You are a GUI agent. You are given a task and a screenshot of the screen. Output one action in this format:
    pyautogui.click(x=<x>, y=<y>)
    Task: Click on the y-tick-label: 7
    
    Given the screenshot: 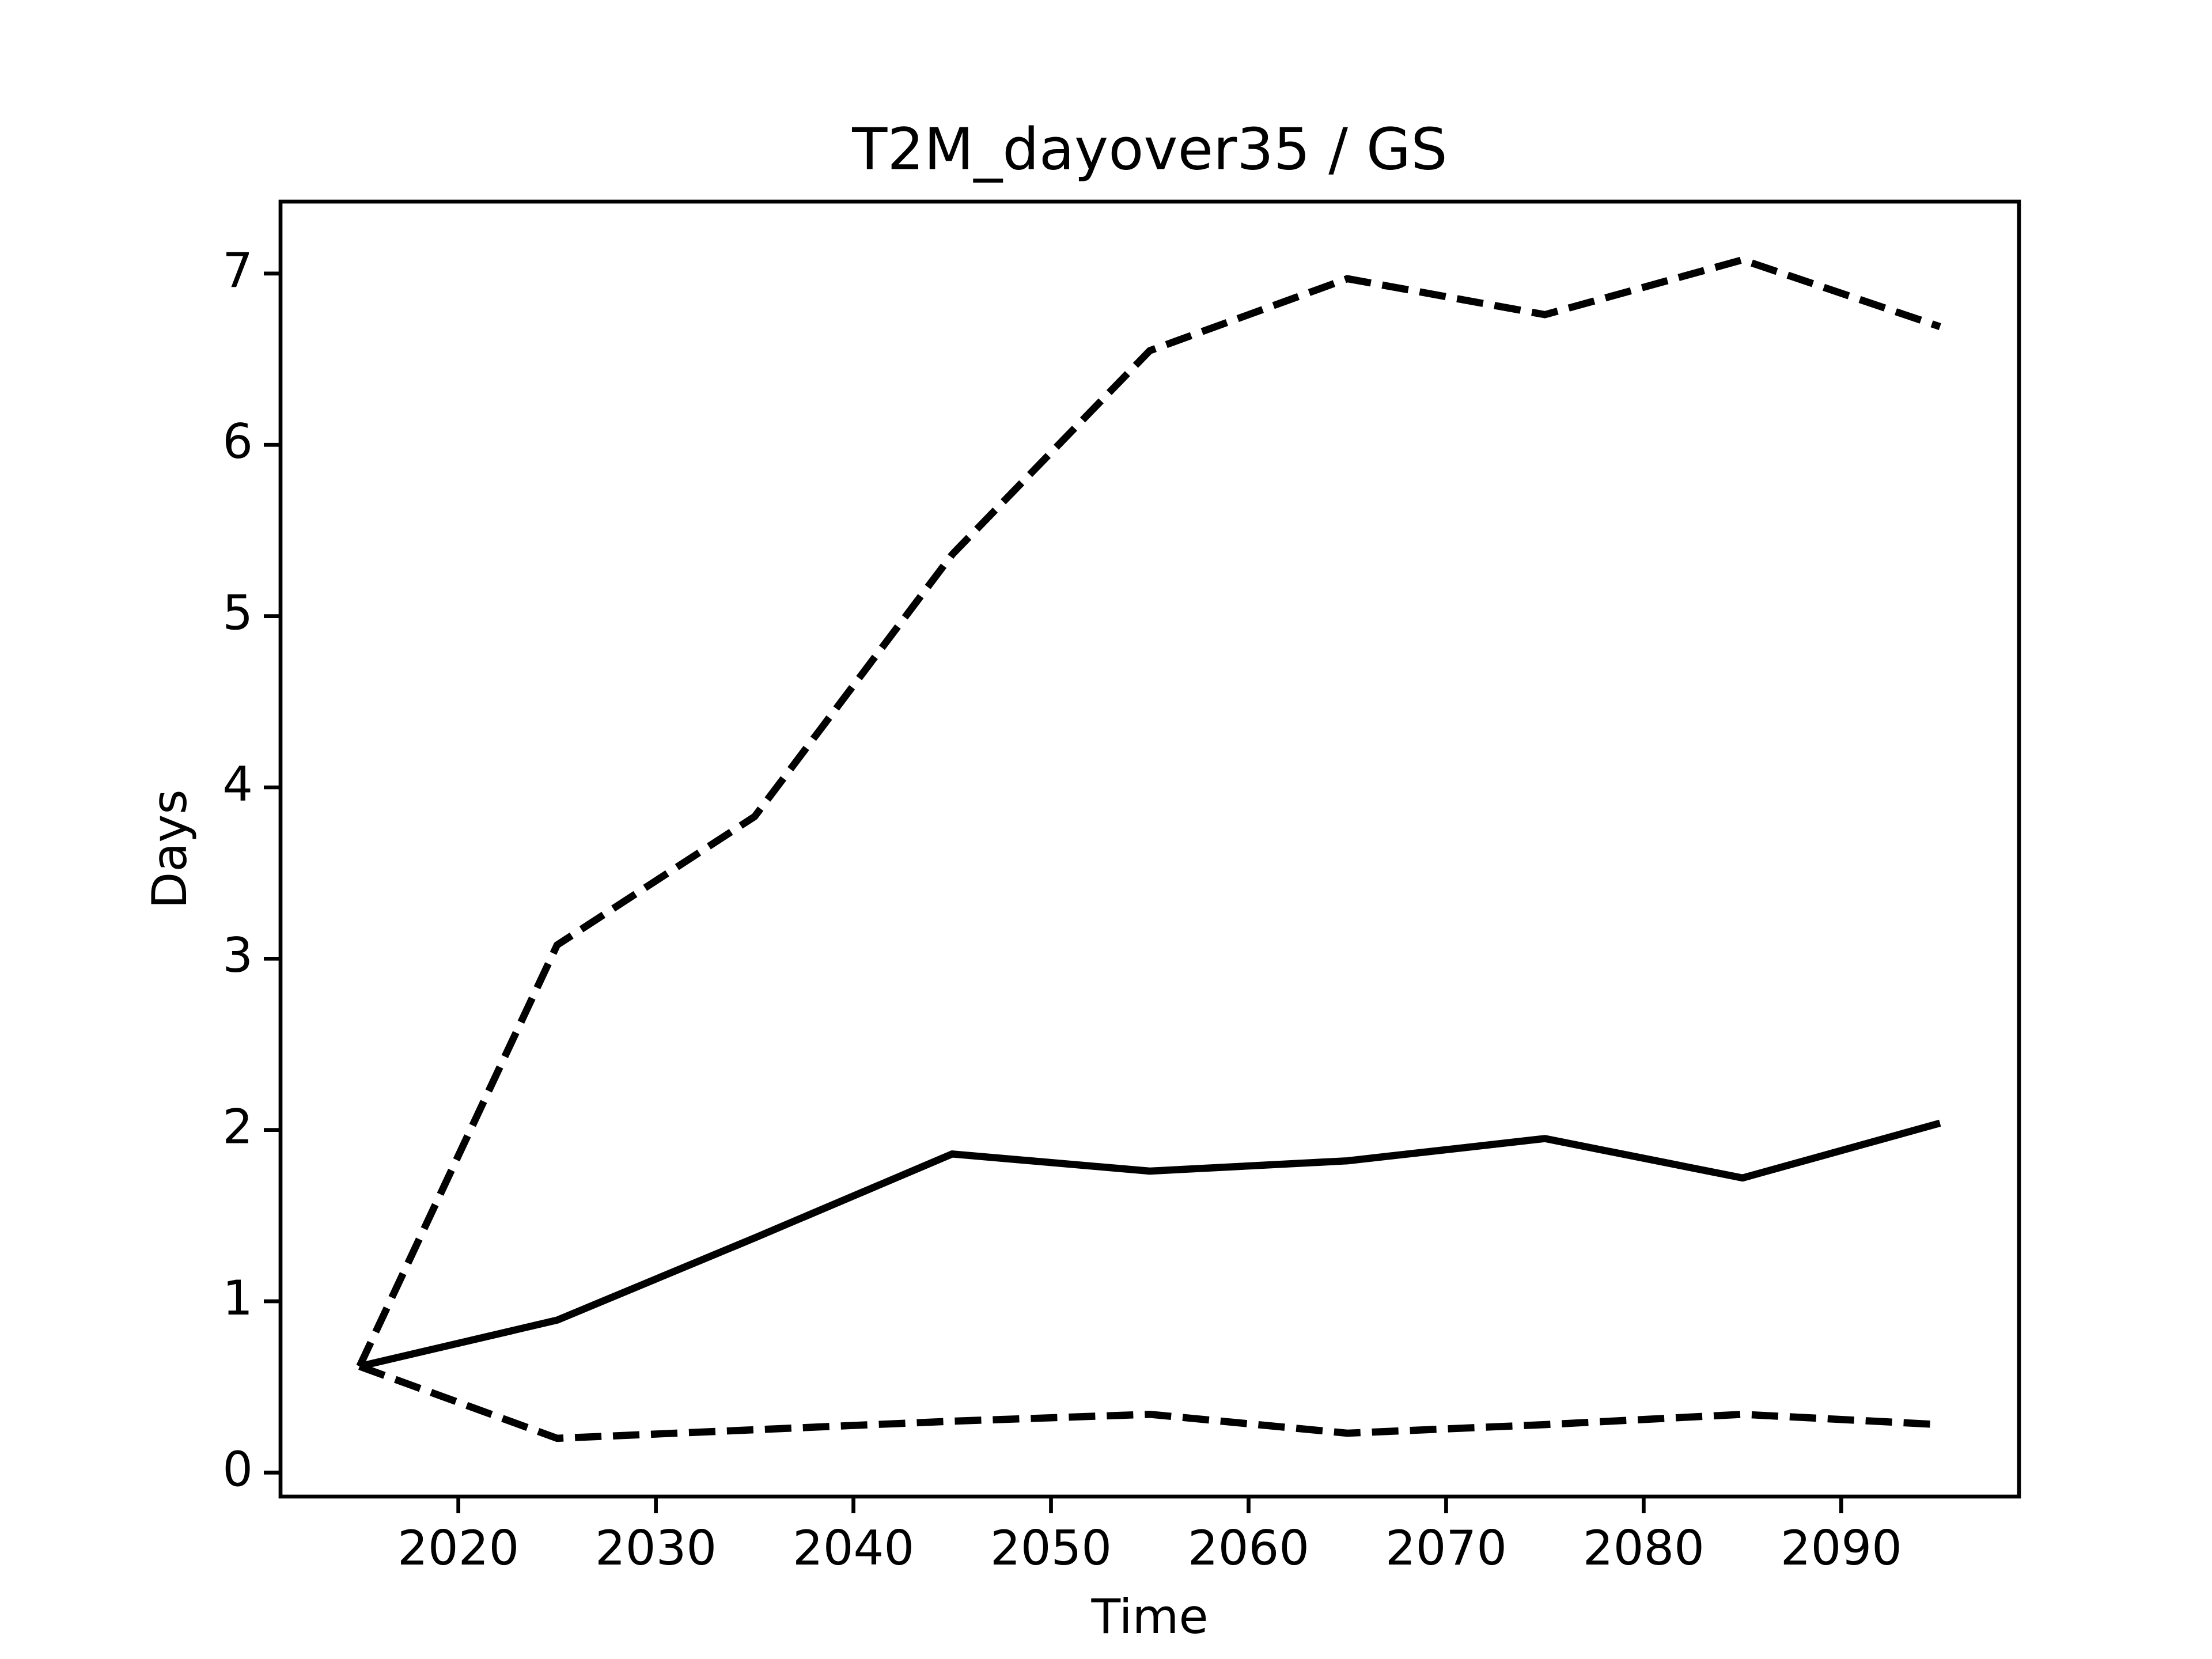 What is the action you would take?
    pyautogui.click(x=237, y=270)
    